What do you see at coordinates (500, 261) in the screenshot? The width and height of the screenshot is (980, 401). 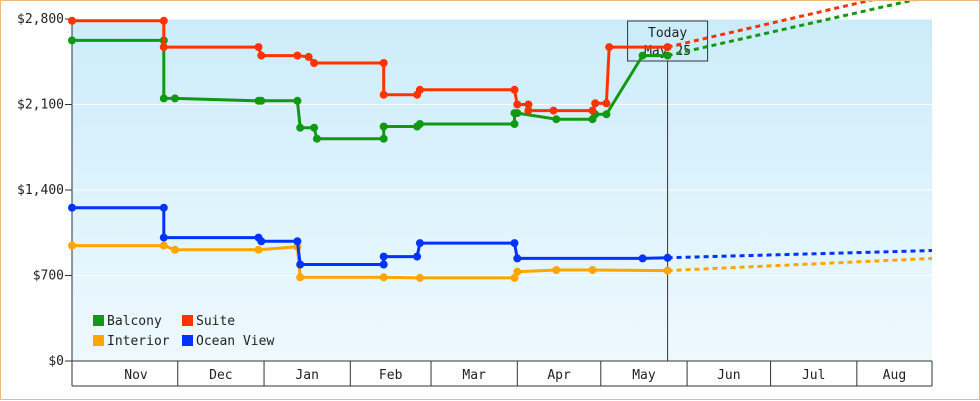 I see `series-interior` at bounding box center [500, 261].